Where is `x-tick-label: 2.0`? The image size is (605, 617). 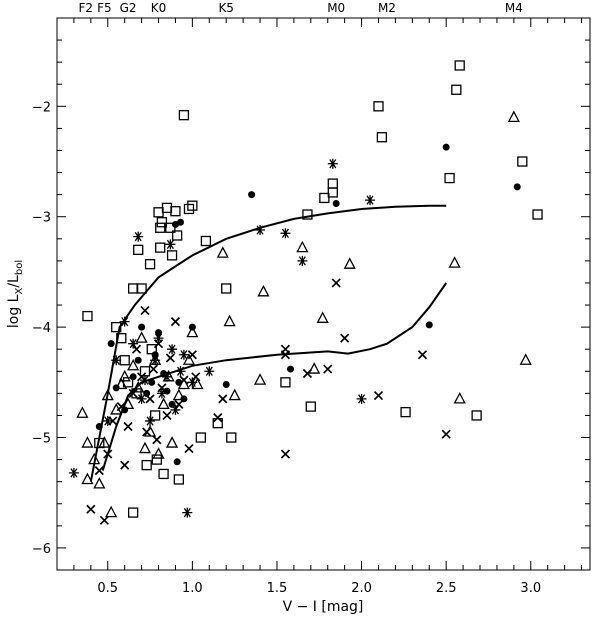 x-tick-label: 2.0 is located at coordinates (361, 588).